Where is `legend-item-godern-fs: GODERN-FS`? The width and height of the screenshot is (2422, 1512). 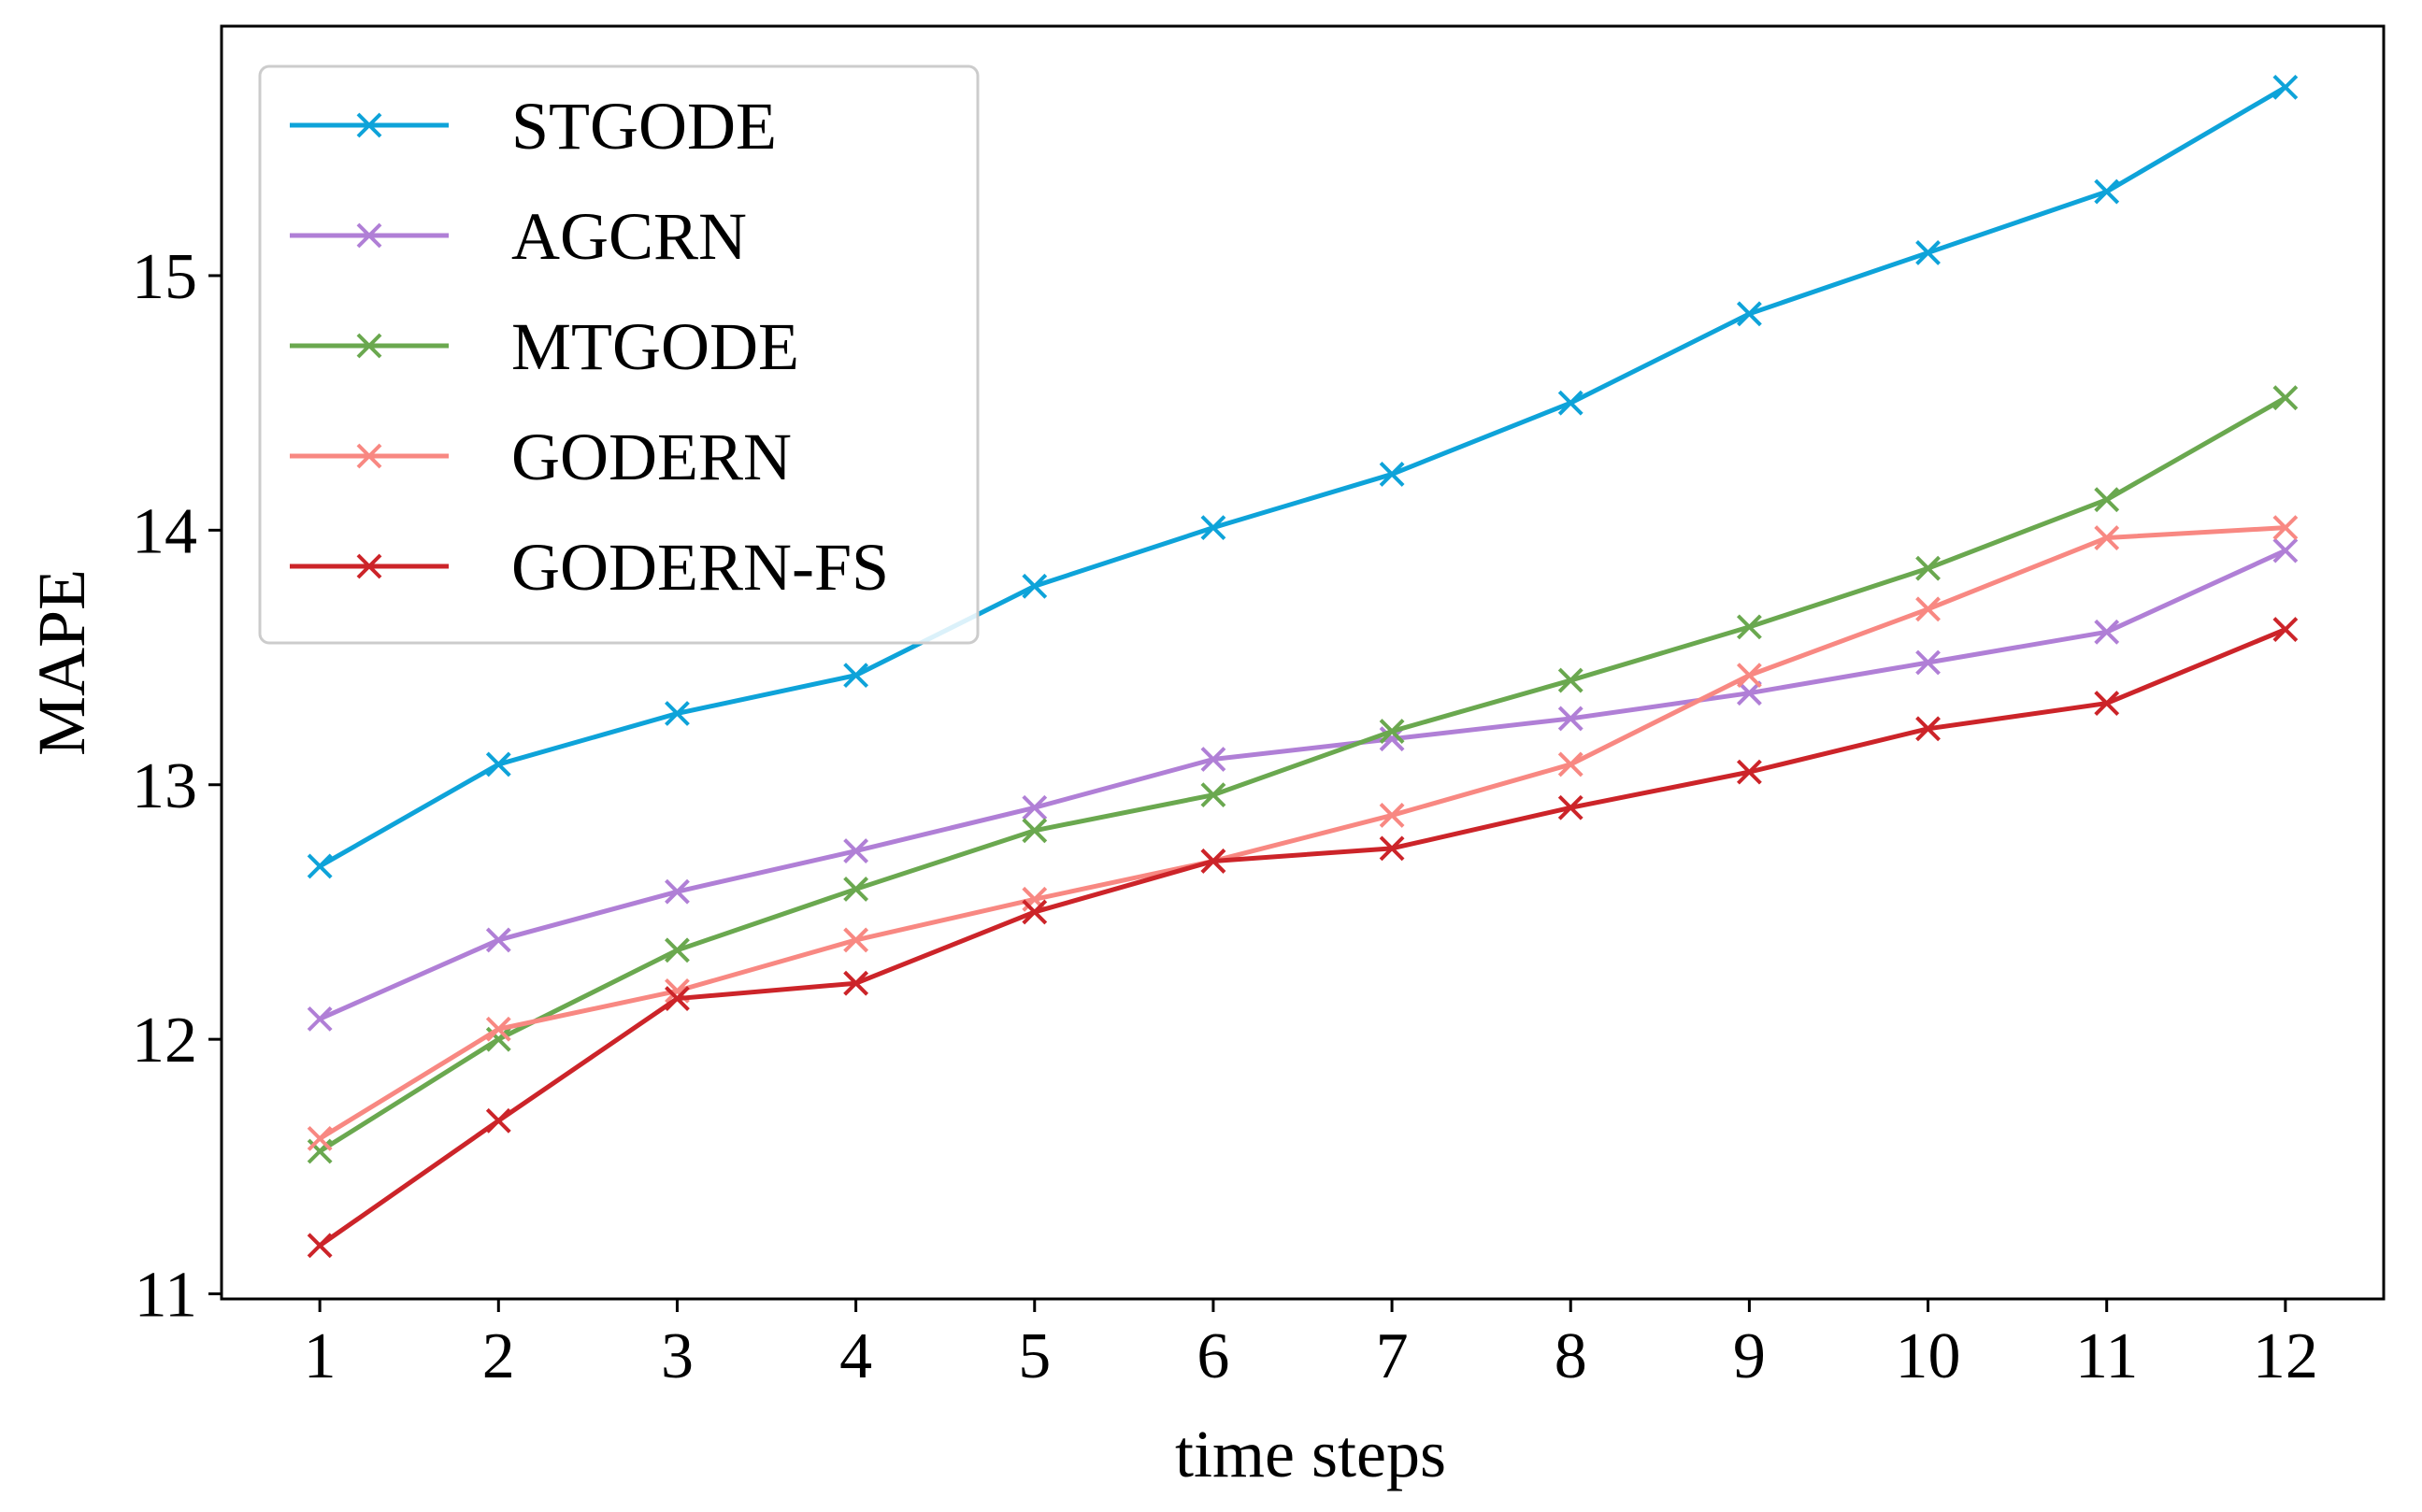
legend-item-godern-fs: GODERN-FS is located at coordinates (589, 567).